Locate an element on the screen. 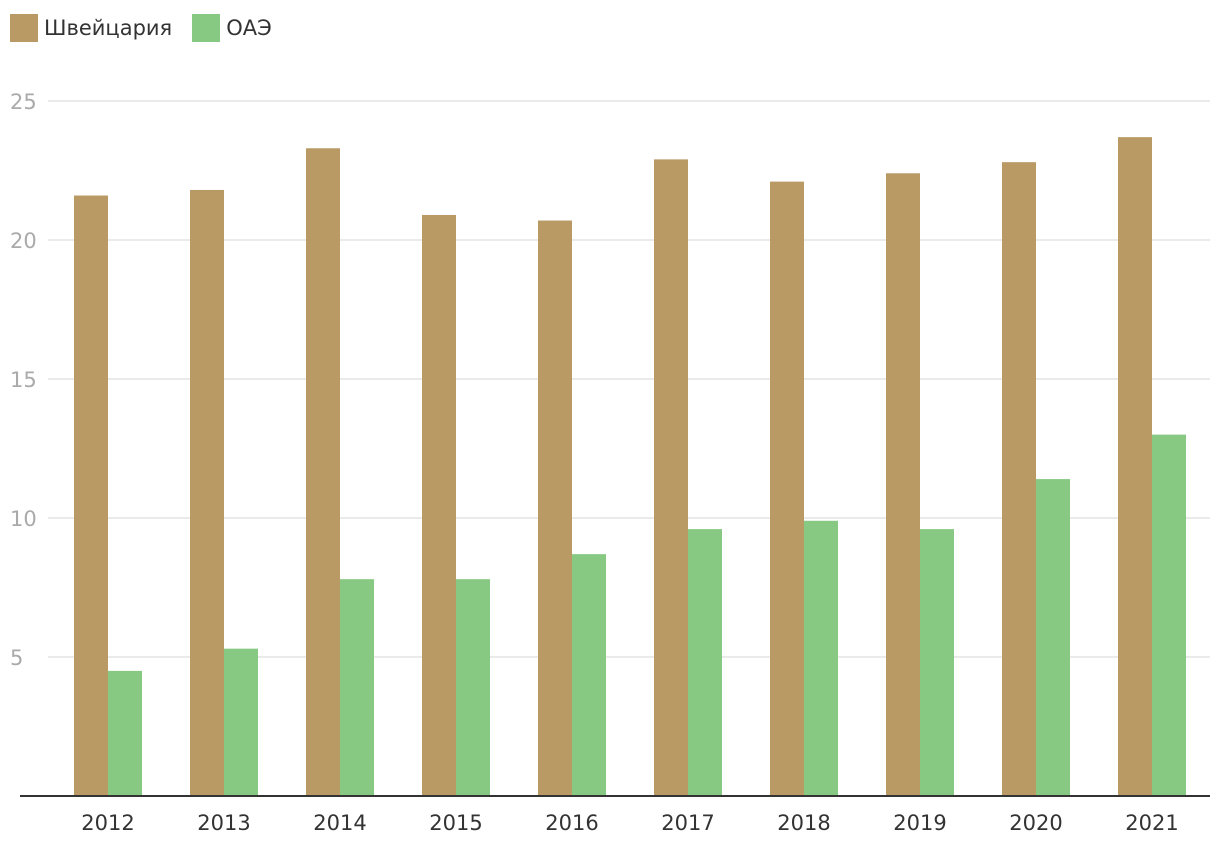 The image size is (1220, 854). bar-switzerland-2013 is located at coordinates (207, 492).